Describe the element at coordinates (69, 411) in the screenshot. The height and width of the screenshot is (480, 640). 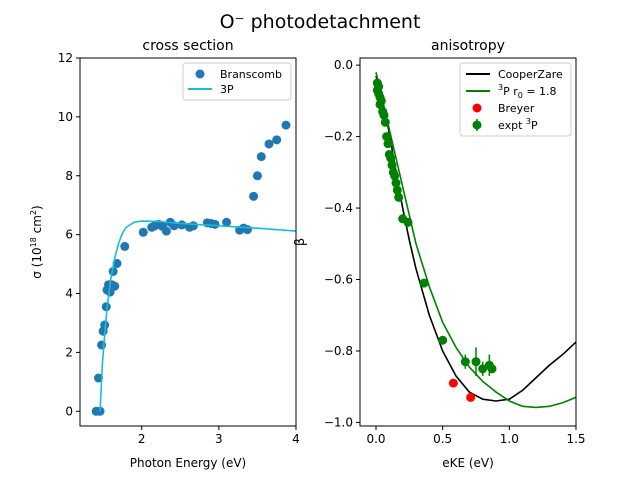
I see `cross-section-y-tick-label: 0` at that location.